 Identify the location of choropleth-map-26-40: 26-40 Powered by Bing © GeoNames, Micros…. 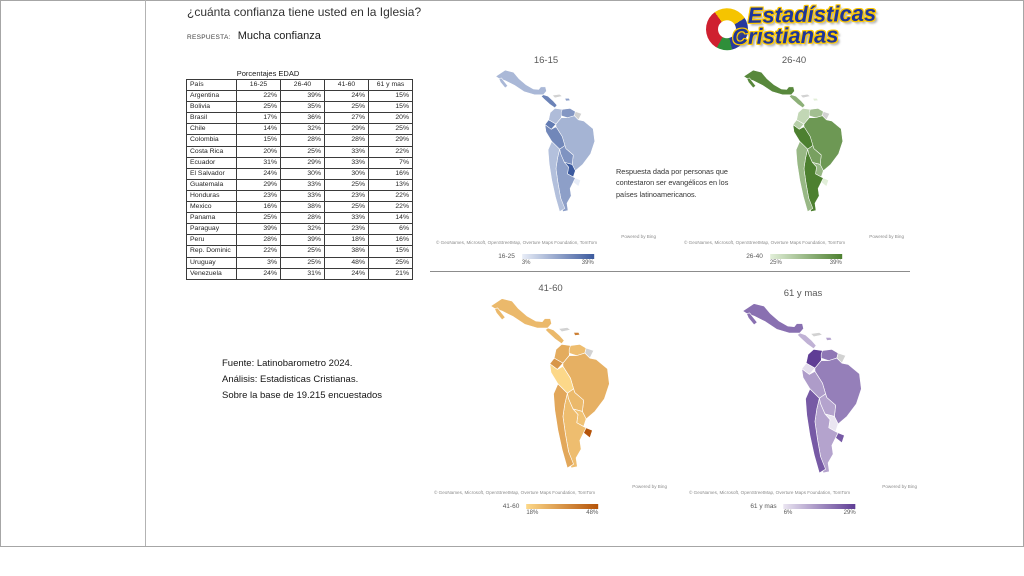
(794, 164).